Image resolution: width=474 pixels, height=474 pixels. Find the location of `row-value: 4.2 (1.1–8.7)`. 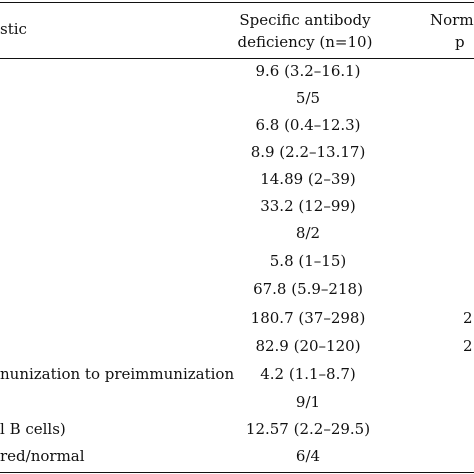

row-value: 4.2 (1.1–8.7) is located at coordinates (308, 374).